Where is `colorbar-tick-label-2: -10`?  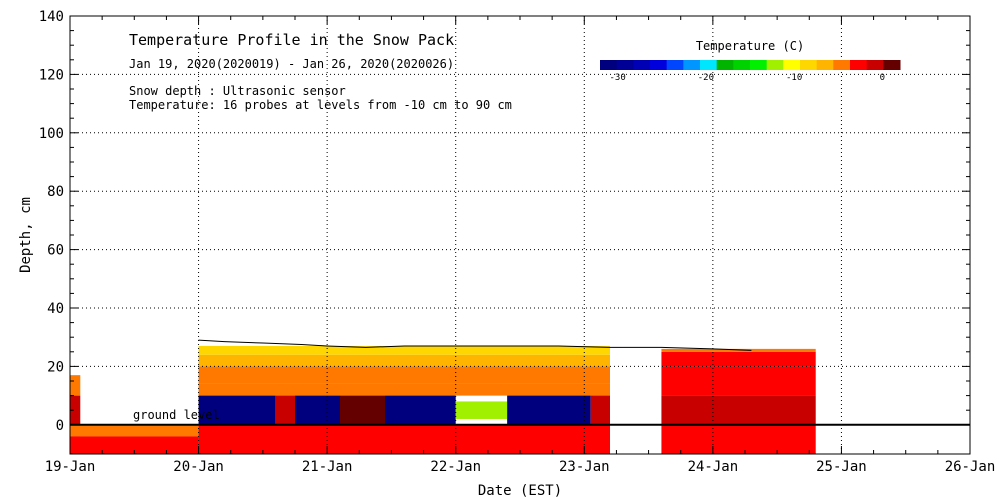
colorbar-tick-label-2: -10 is located at coordinates (794, 78).